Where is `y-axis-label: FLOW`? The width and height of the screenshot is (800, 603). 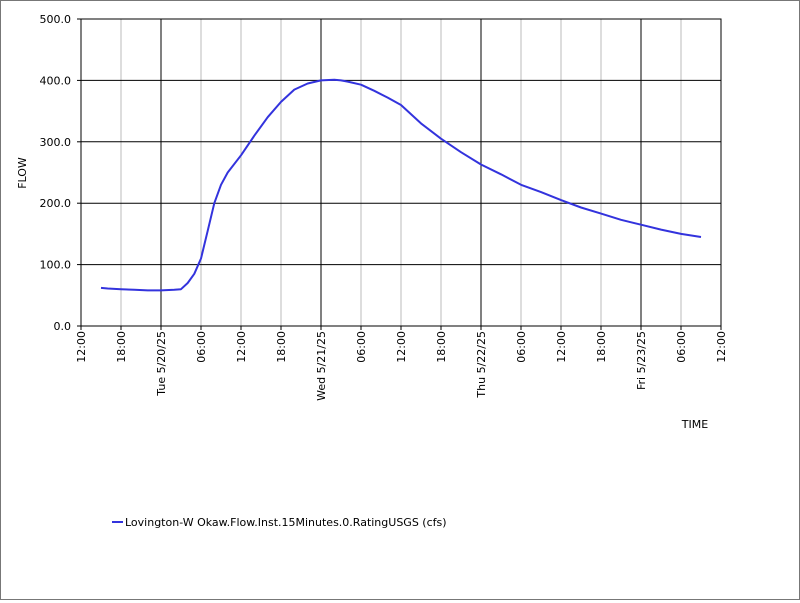
y-axis-label: FLOW is located at coordinates (22, 173).